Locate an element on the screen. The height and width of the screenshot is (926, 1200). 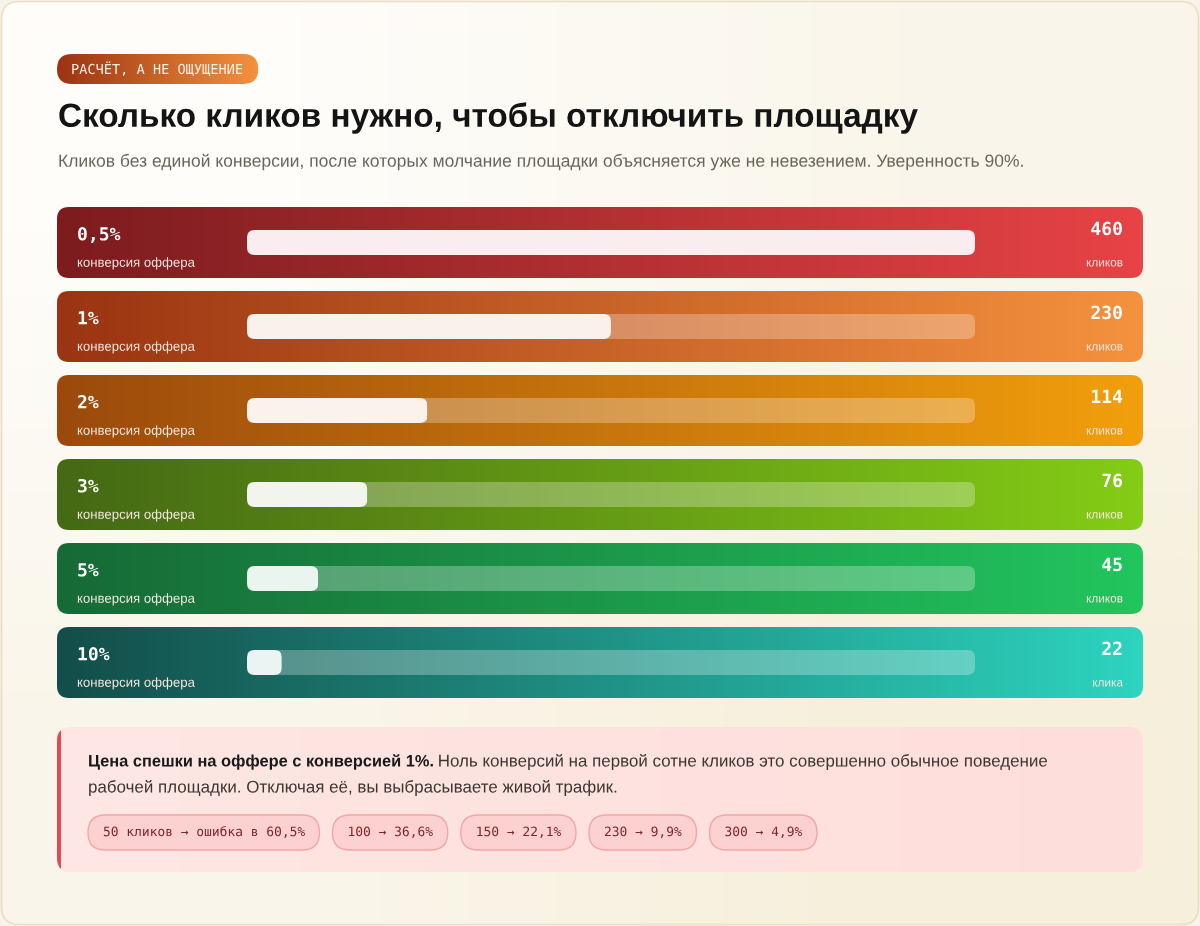
text: 50 кликов → ошибка в 60,5% is located at coordinates (204, 832).